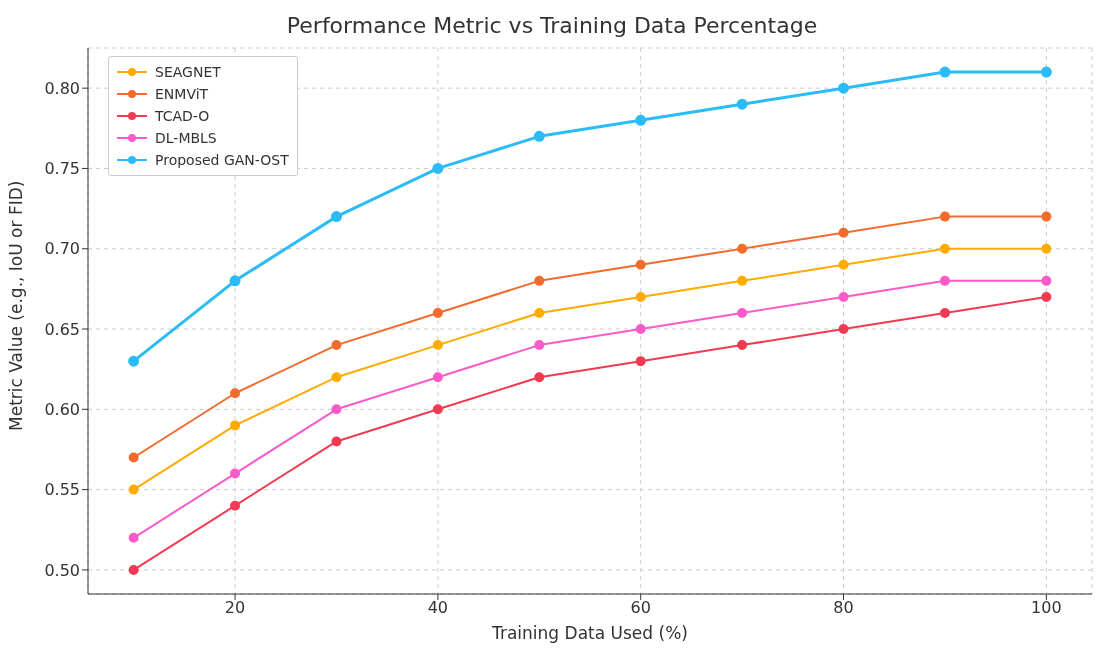  What do you see at coordinates (62, 88) in the screenshot?
I see `y-tick-label: 0.80` at bounding box center [62, 88].